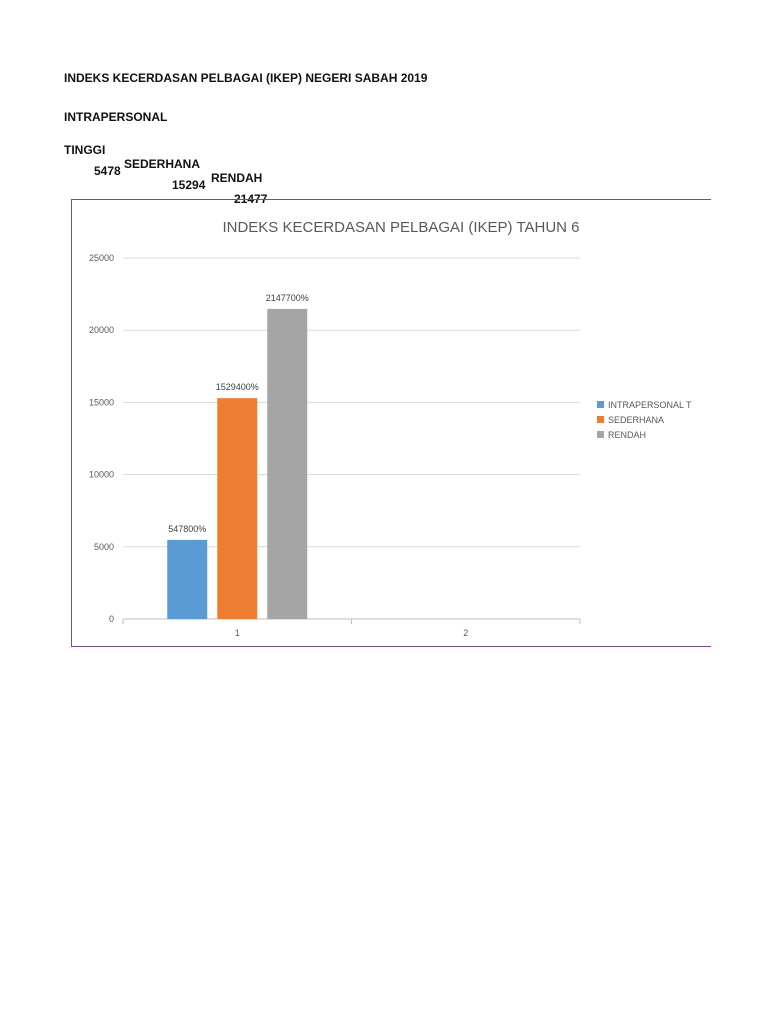 This screenshot has width=768, height=1024. What do you see at coordinates (162, 164) in the screenshot?
I see `column-header-sederhana: SEDERHANA` at bounding box center [162, 164].